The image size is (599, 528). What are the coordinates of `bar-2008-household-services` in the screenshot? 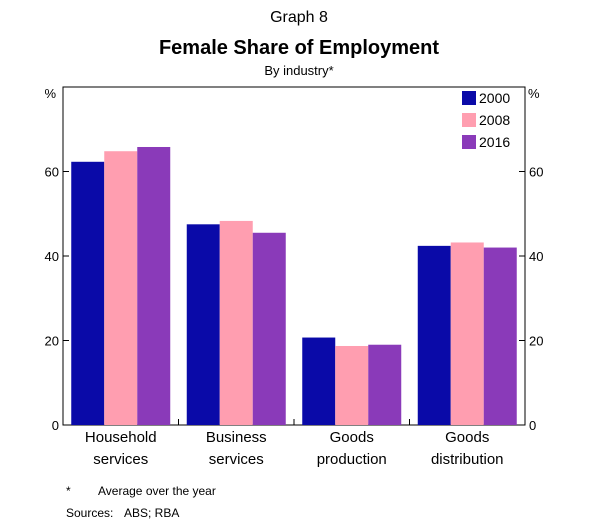 It's located at (121, 288).